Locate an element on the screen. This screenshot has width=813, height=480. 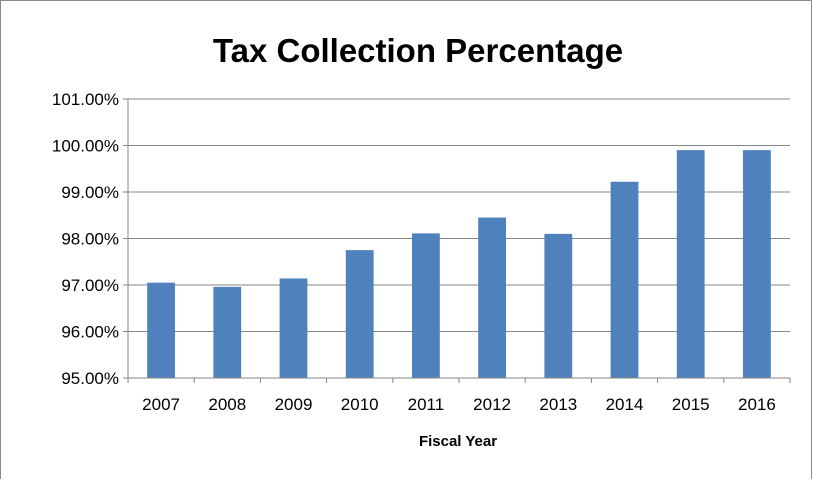
x-tick-label-2007: 2007 is located at coordinates (161, 404).